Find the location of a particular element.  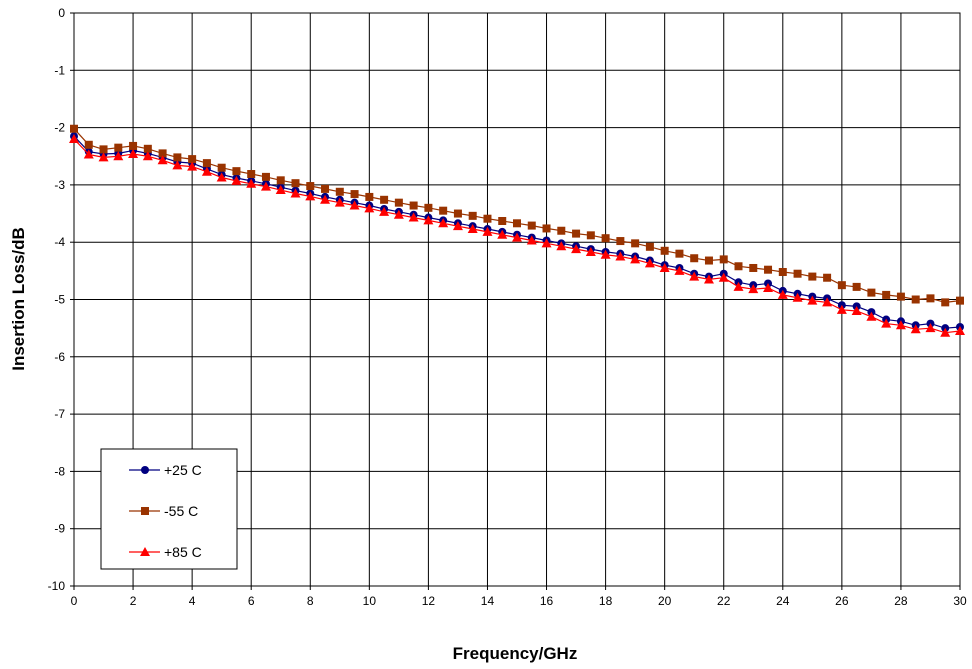

legend-label-25c: +25 C is located at coordinates (183, 470).